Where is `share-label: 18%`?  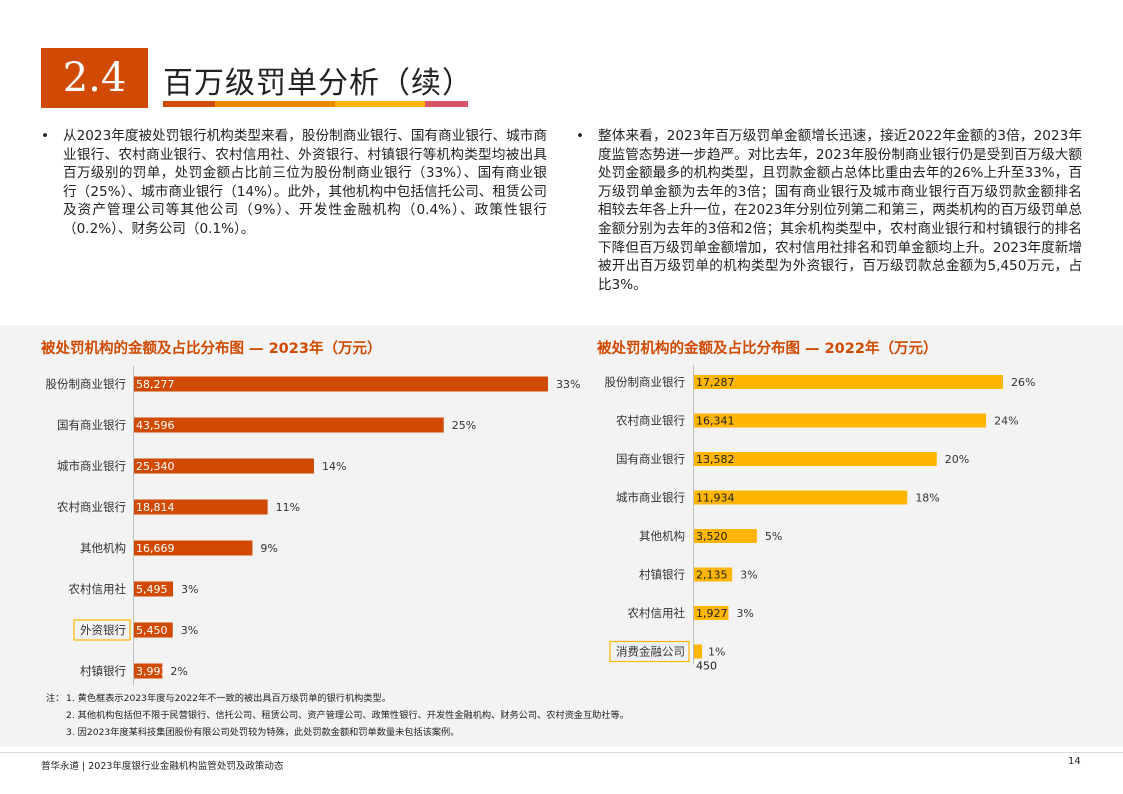
share-label: 18% is located at coordinates (927, 498).